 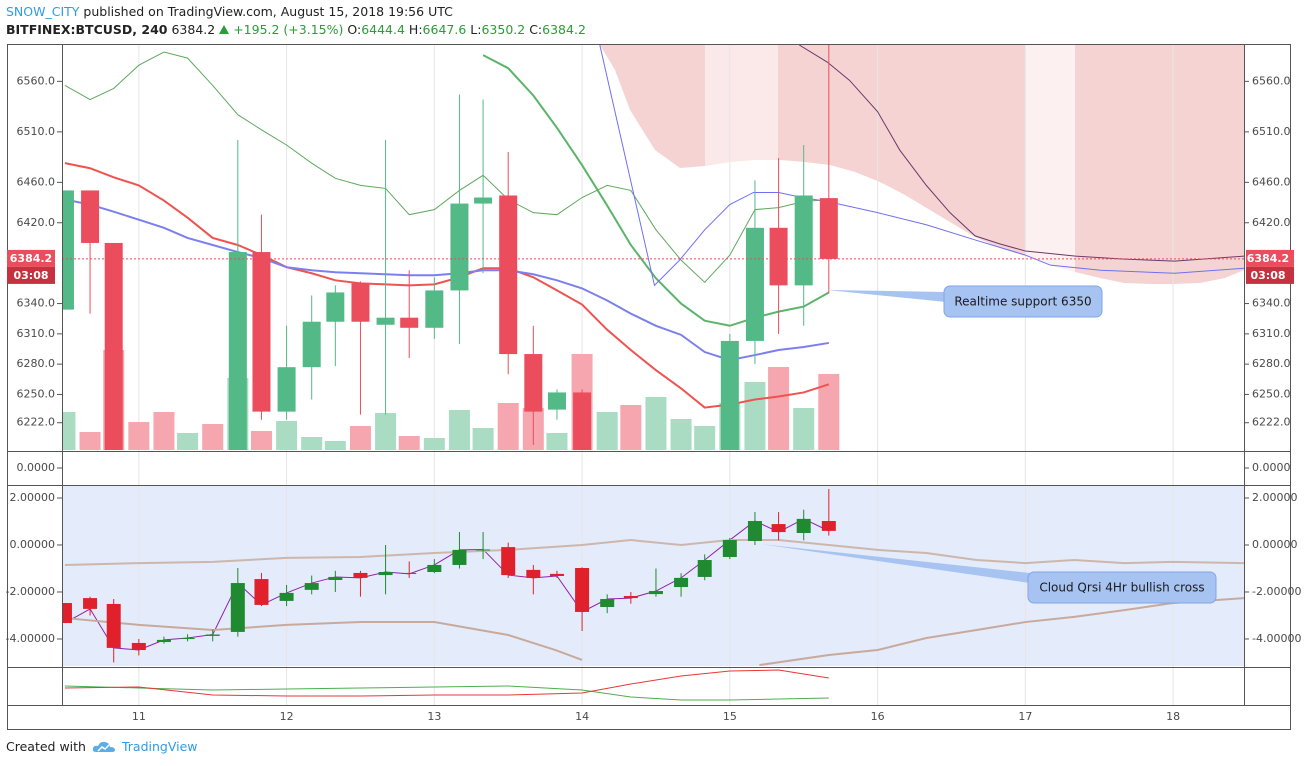 What do you see at coordinates (36, 131) in the screenshot?
I see `y-tick-label: 6510.0` at bounding box center [36, 131].